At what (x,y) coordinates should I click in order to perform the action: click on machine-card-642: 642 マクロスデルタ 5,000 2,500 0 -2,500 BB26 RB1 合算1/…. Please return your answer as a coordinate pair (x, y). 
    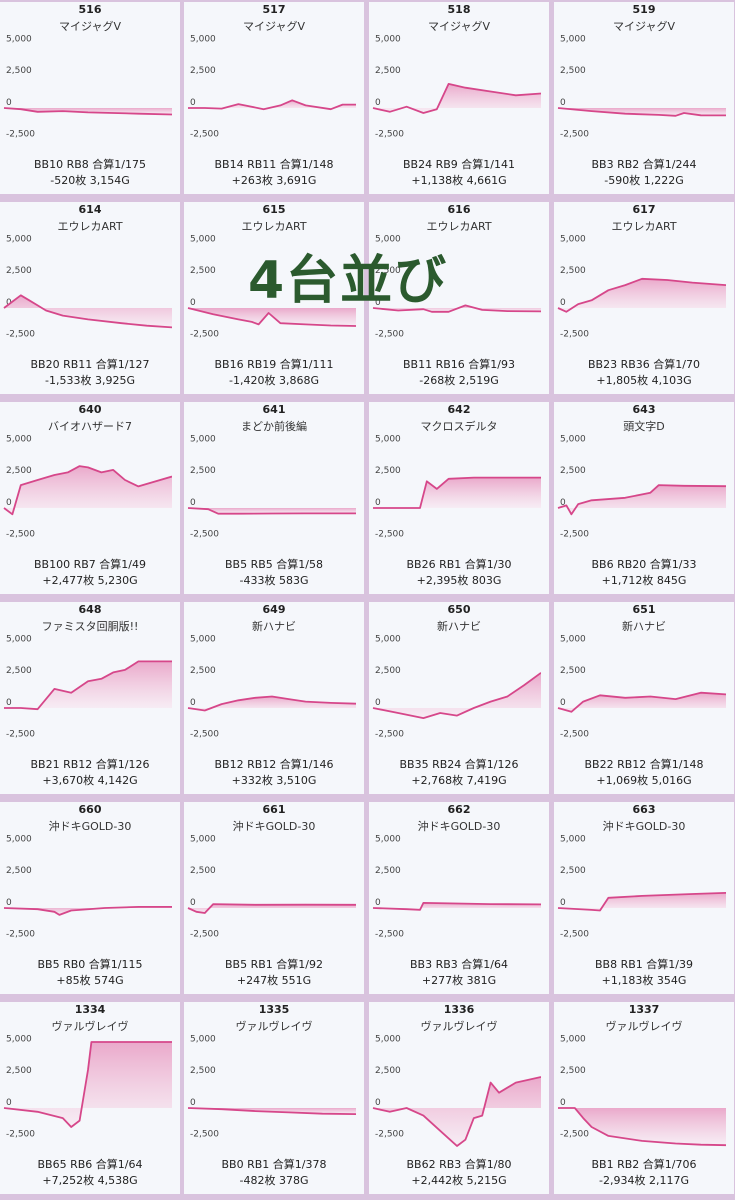
    Looking at the image, I should click on (459, 498).